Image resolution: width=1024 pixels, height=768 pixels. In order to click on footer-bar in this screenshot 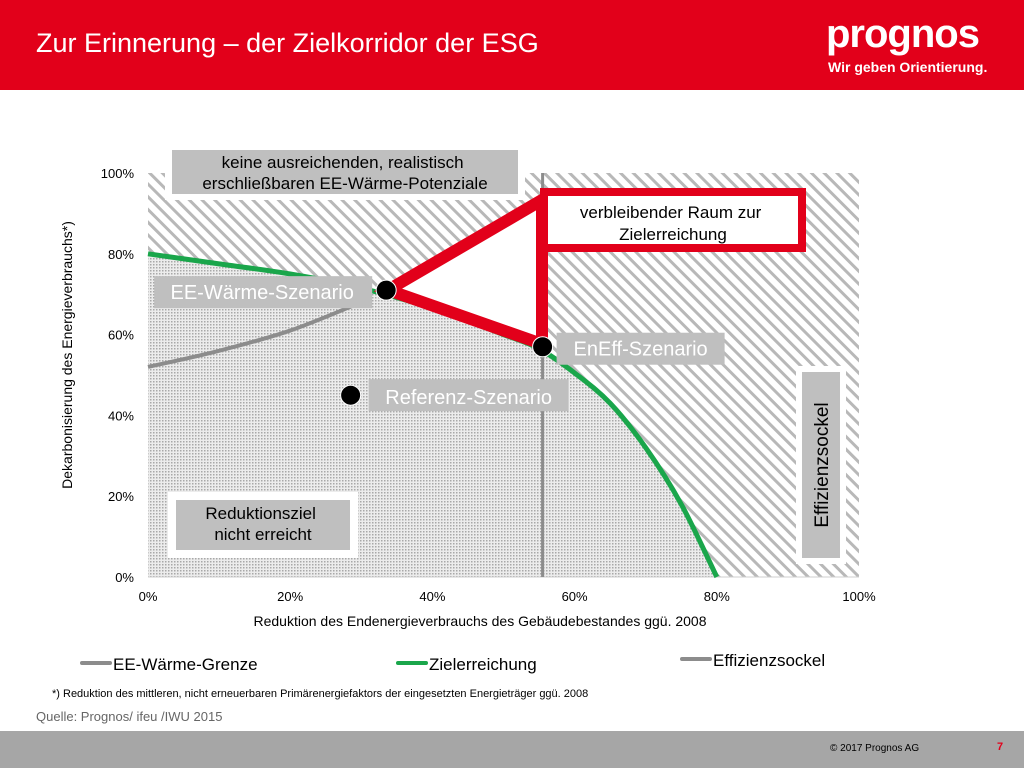, I will do `click(512, 749)`.